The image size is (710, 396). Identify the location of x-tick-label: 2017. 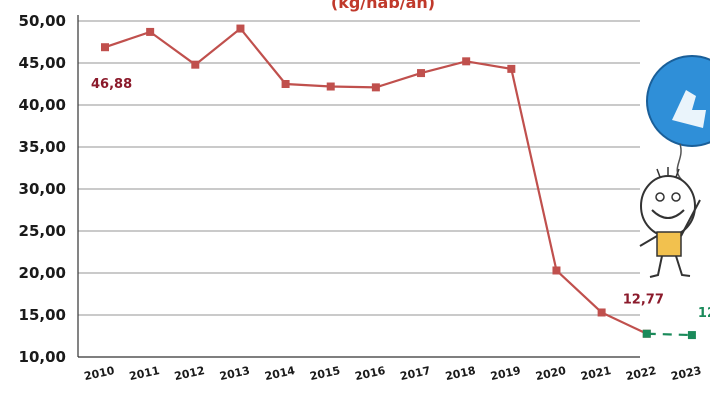
(415, 373).